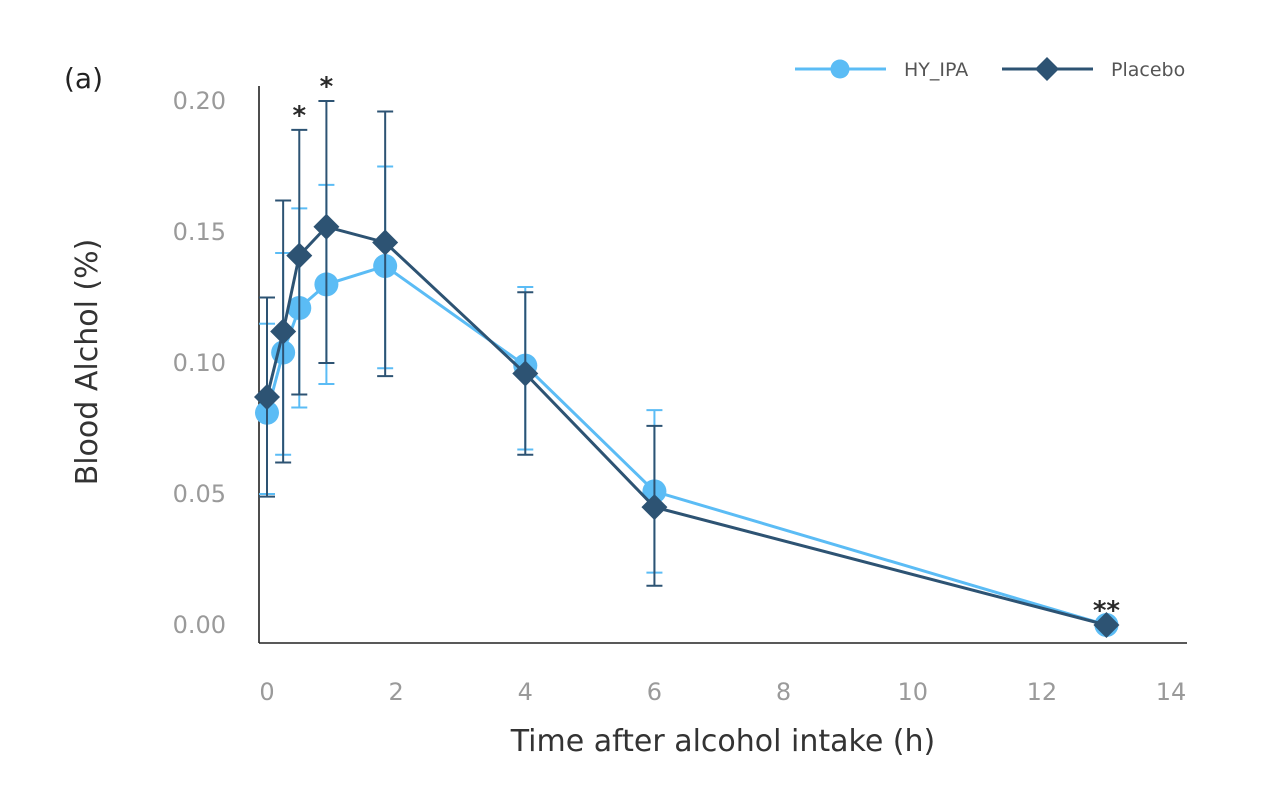 The width and height of the screenshot is (1268, 801). Describe the element at coordinates (199, 625) in the screenshot. I see `y-tick-label: 0.00` at that location.